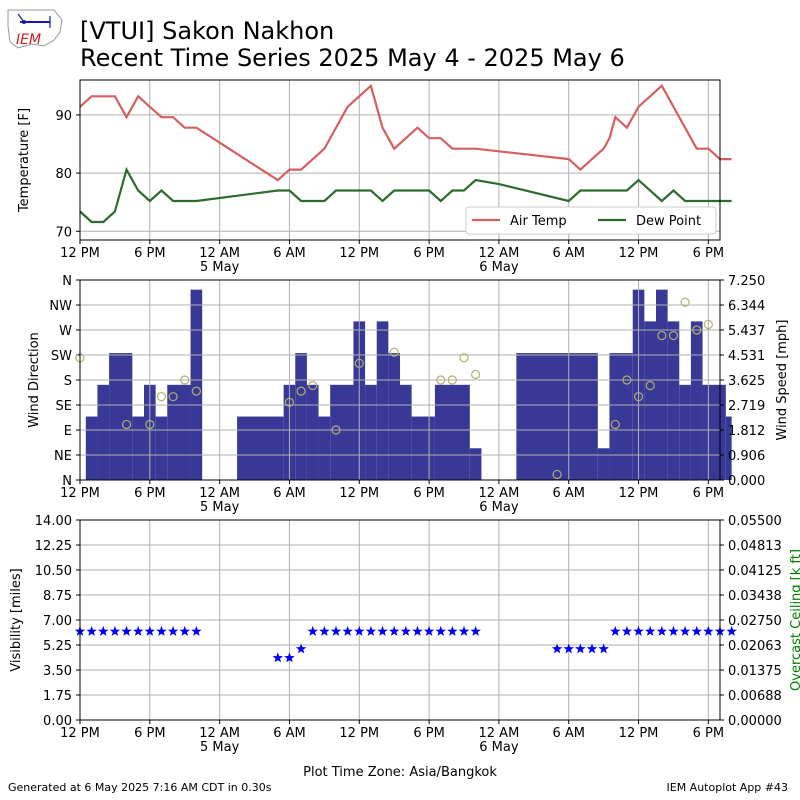 The width and height of the screenshot is (800, 800). What do you see at coordinates (400, 772) in the screenshot?
I see `x-axis-label: Plot Time Zone: Asia/Bangkok` at bounding box center [400, 772].